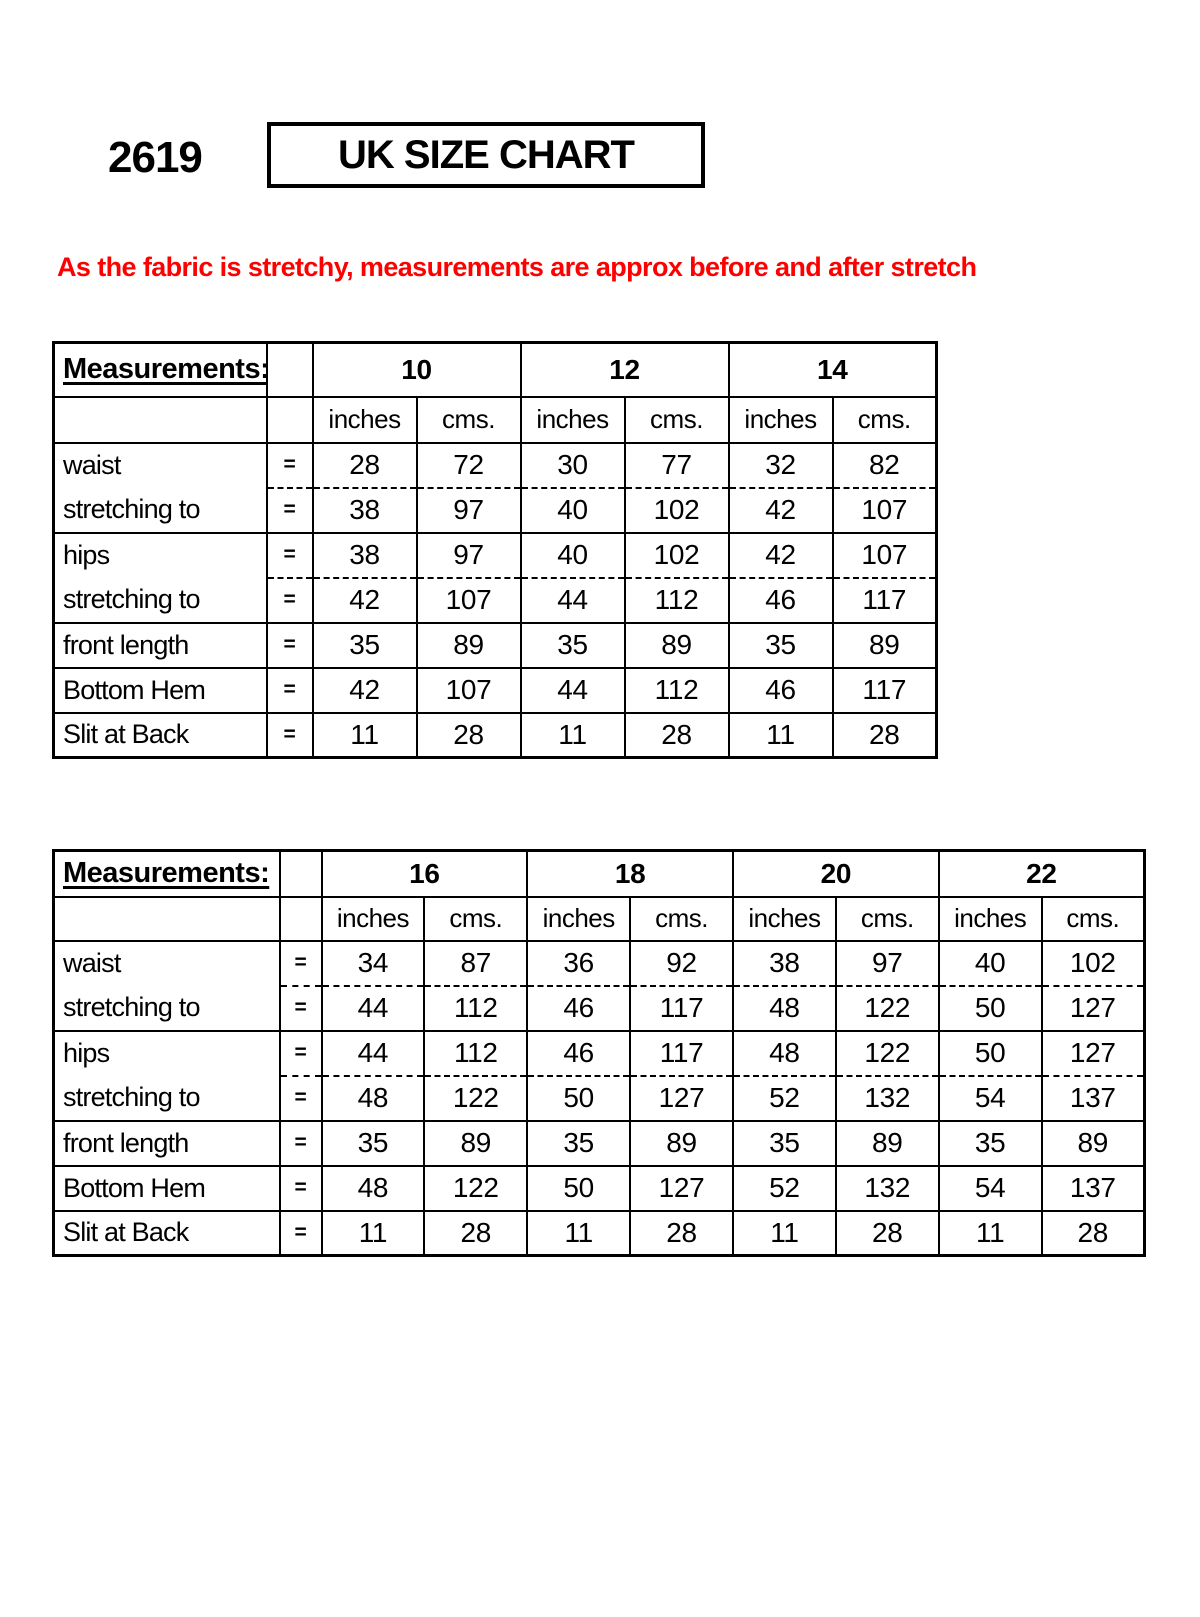 This screenshot has width=1200, height=1617. What do you see at coordinates (887, 1098) in the screenshot?
I see `value-cell: 132` at bounding box center [887, 1098].